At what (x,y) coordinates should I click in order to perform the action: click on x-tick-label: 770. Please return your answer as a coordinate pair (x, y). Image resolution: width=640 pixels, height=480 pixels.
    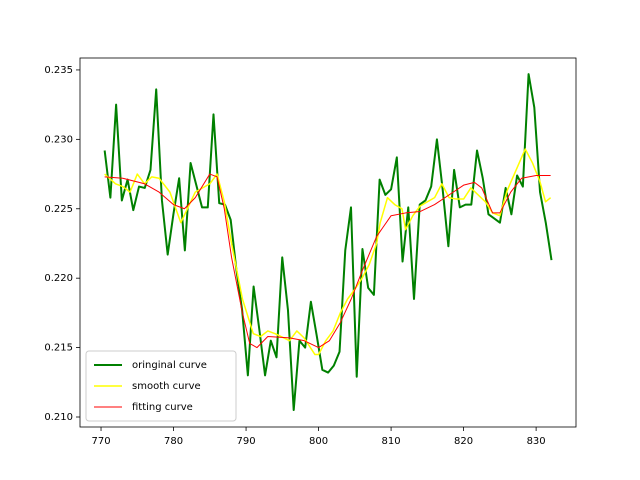
    Looking at the image, I should click on (100, 441).